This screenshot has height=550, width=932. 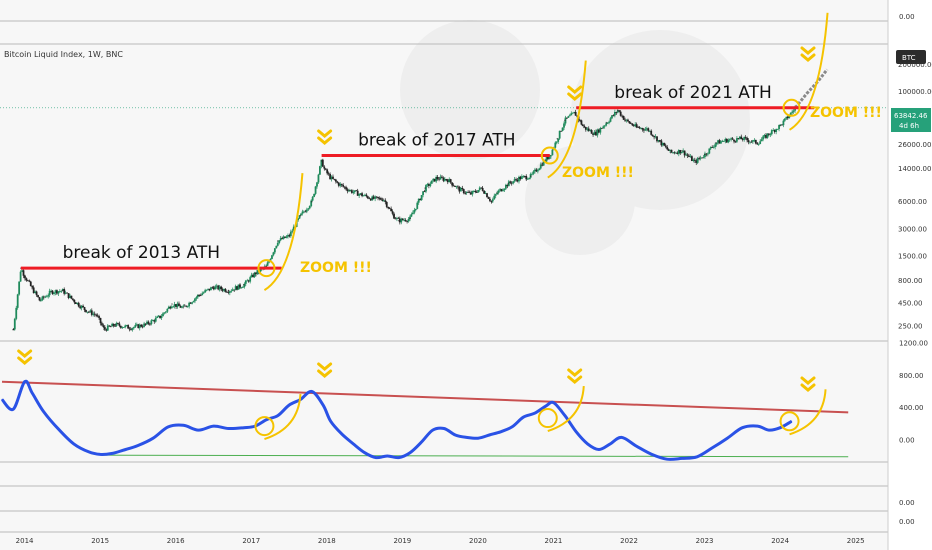 What do you see at coordinates (575, 96) in the screenshot?
I see `chevron-marker` at bounding box center [575, 96].